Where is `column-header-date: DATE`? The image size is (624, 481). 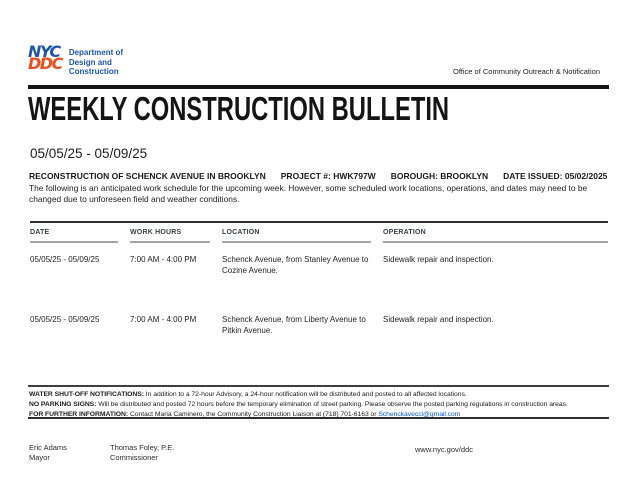
column-header-date: DATE is located at coordinates (80, 236).